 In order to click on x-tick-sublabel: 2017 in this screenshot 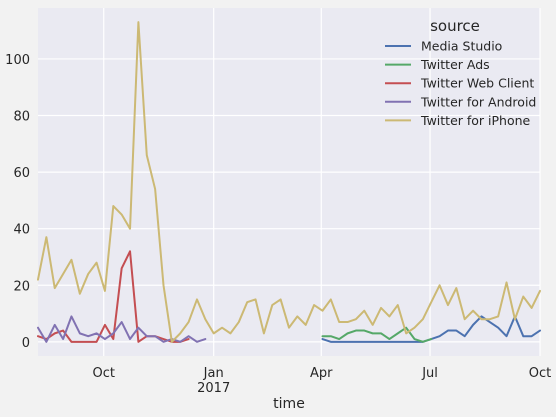, I will do `click(213, 388)`.